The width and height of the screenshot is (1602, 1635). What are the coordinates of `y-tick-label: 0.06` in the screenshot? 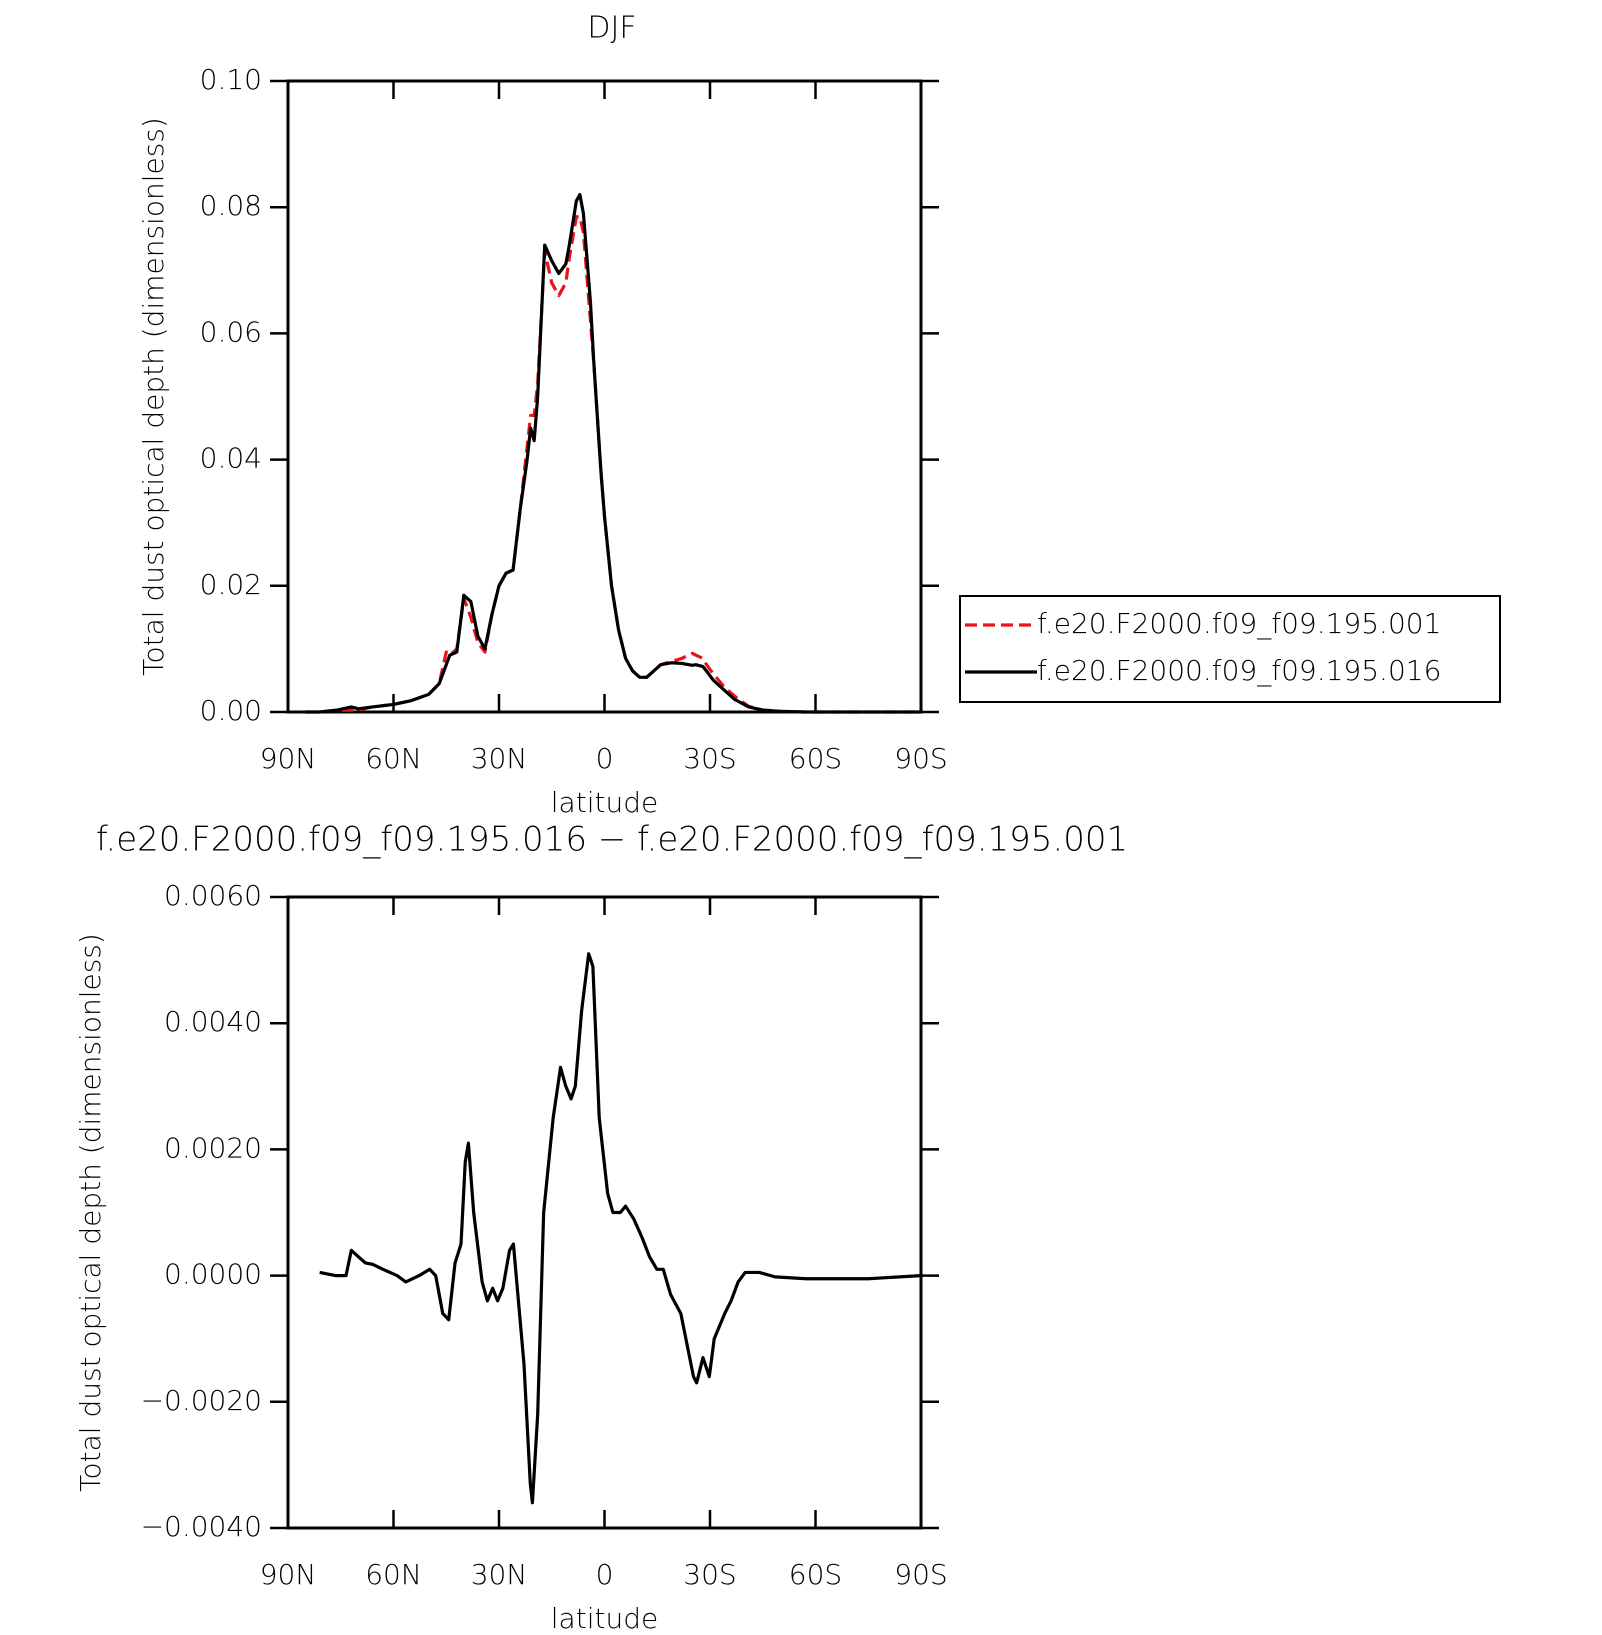 It's located at (231, 331).